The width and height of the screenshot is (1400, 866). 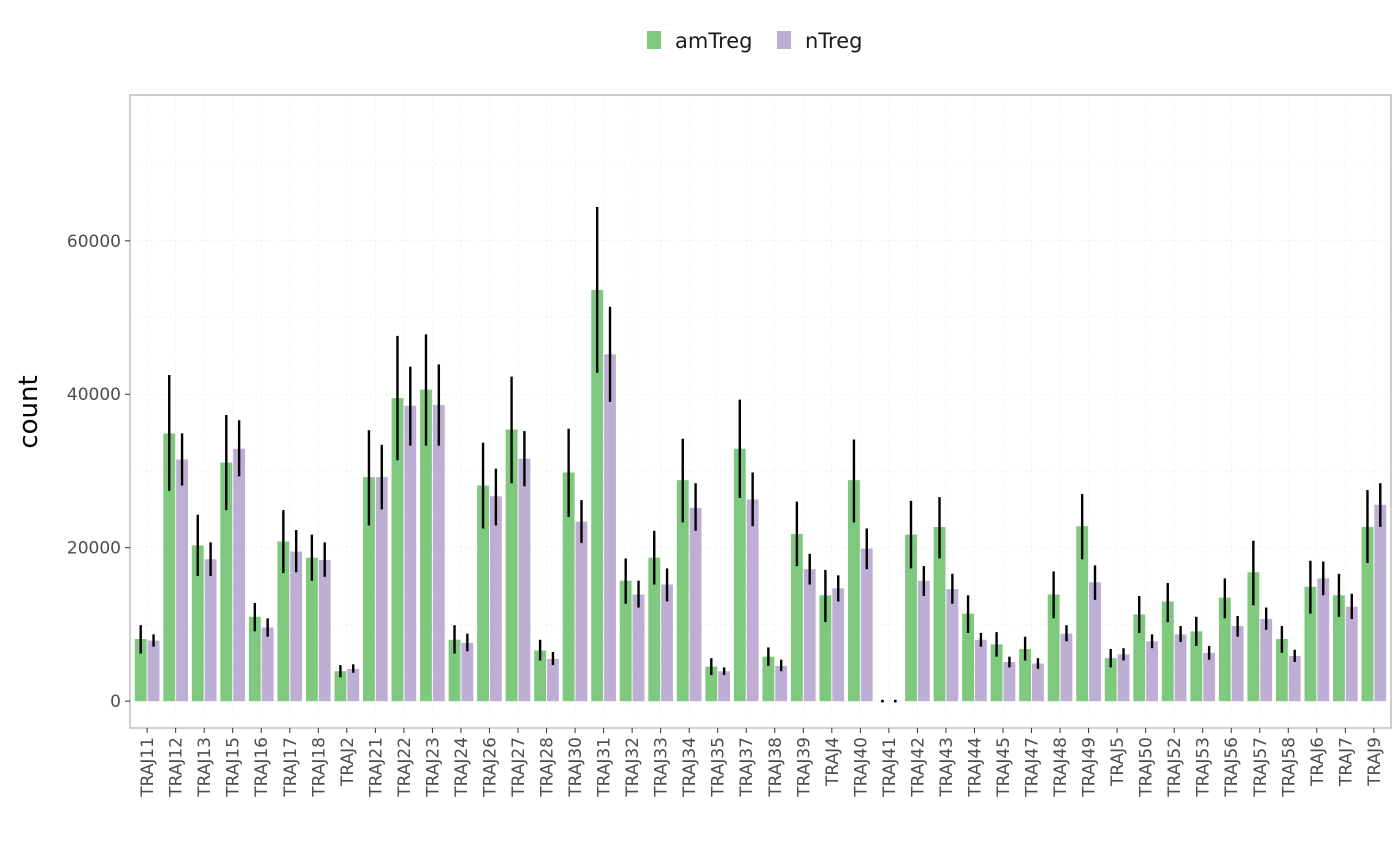 I want to click on legend-swatch-ntreg, so click(x=784, y=40).